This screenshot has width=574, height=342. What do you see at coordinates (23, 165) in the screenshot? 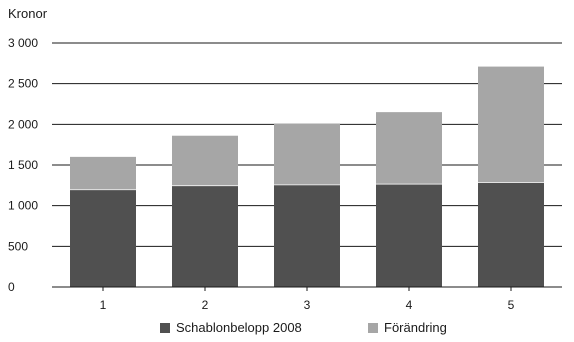
I see `y-tick-label-3: 1 500` at bounding box center [23, 165].